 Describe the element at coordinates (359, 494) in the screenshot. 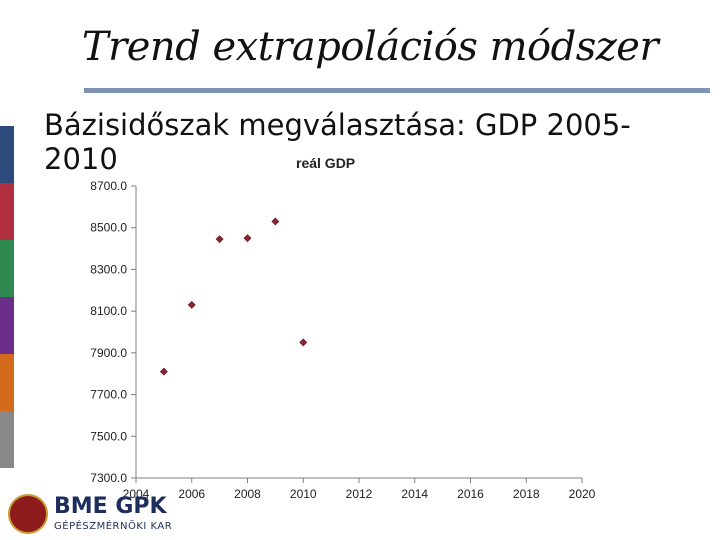

I see `x-tick-label: 2012` at that location.